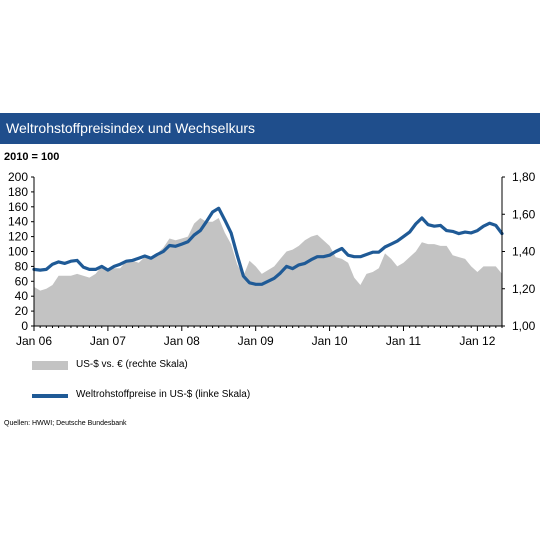  What do you see at coordinates (18, 237) in the screenshot?
I see `y-left-tick-label: 120` at bounding box center [18, 237].